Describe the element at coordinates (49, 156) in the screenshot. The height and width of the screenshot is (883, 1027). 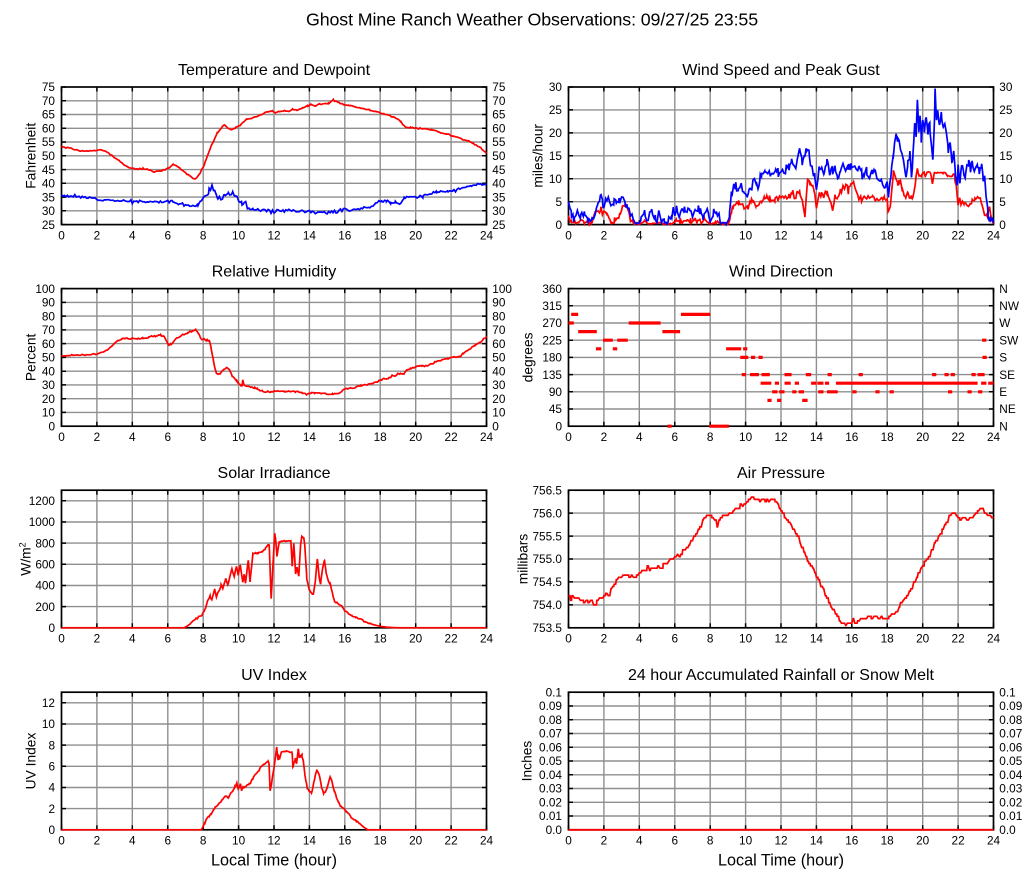
I see `svg-text: 50` at that location.